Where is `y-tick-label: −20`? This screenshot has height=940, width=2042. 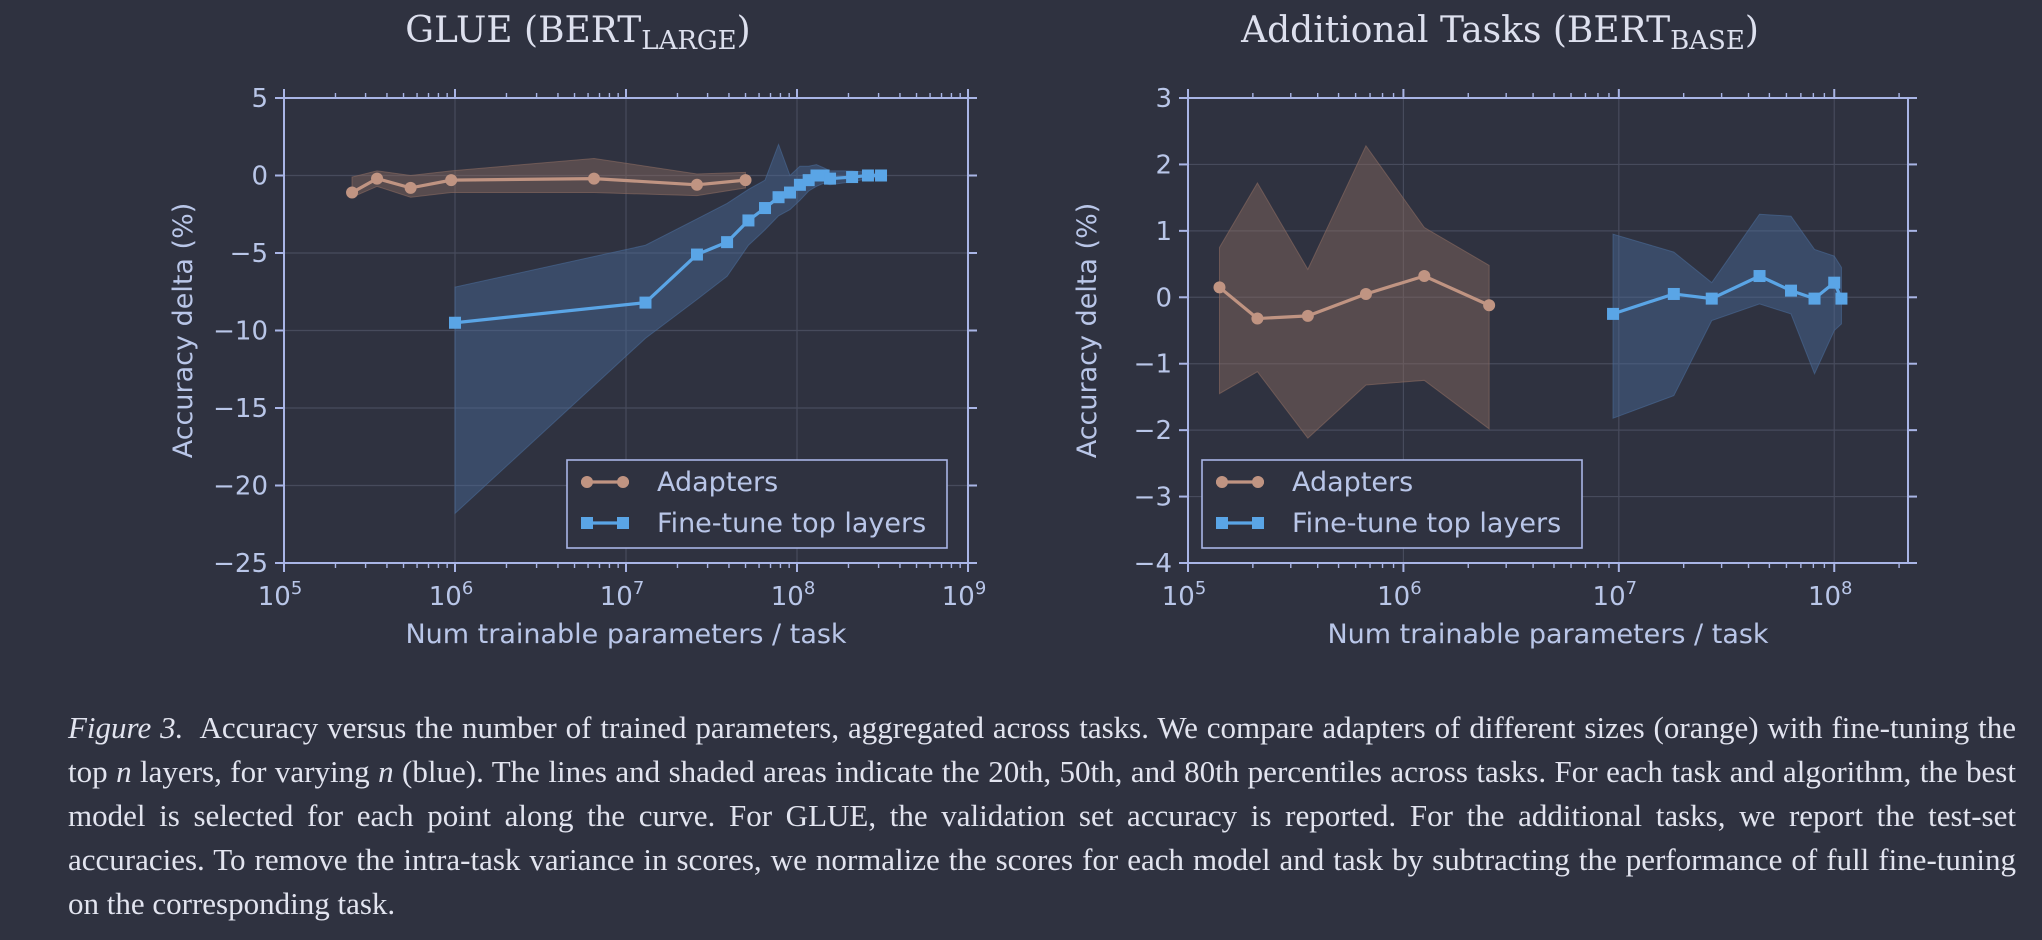
y-tick-label: −20 is located at coordinates (240, 487).